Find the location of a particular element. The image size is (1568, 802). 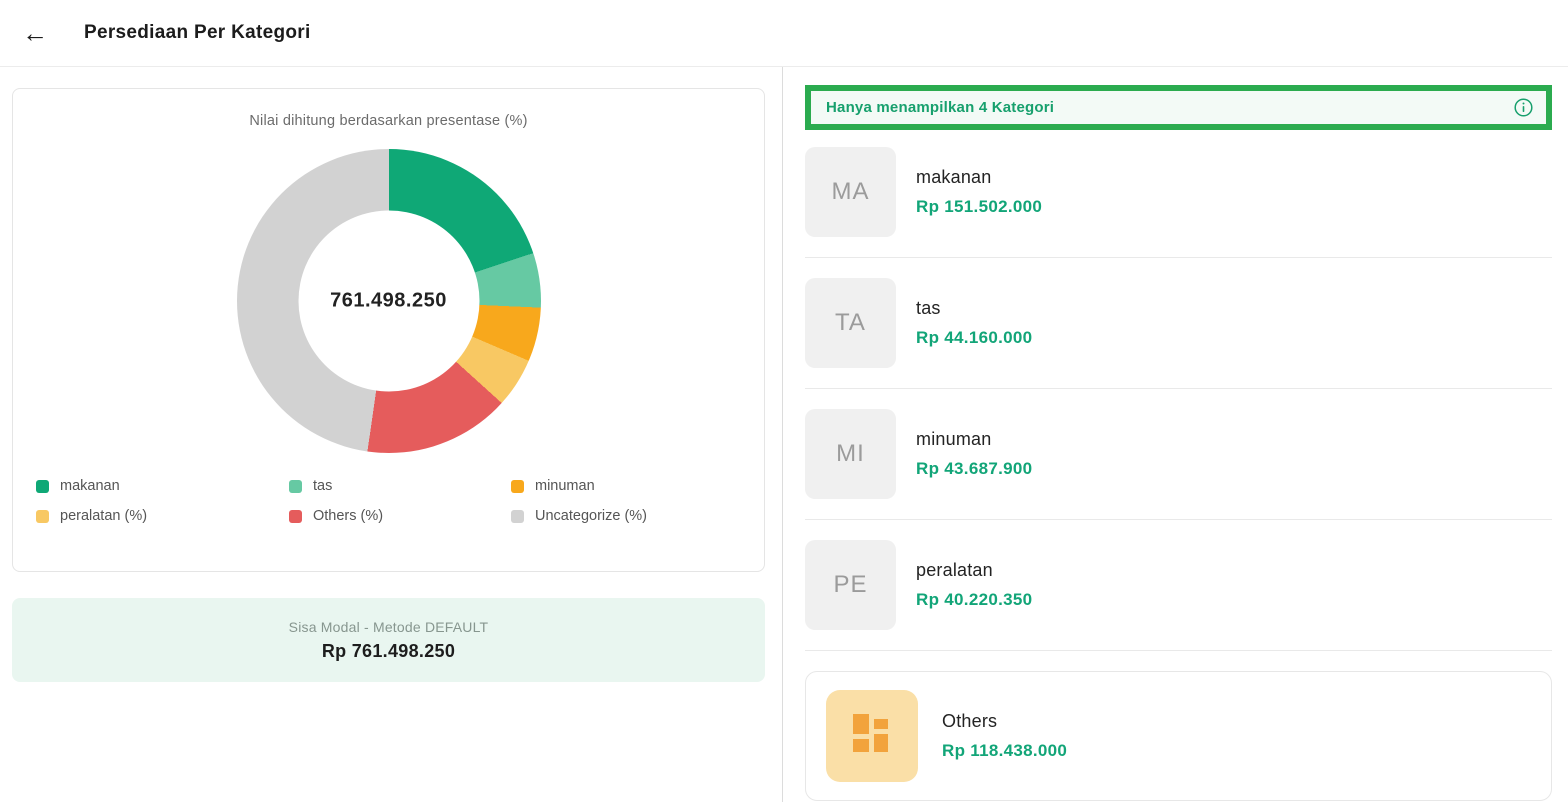

back-button: ← is located at coordinates (35, 33).